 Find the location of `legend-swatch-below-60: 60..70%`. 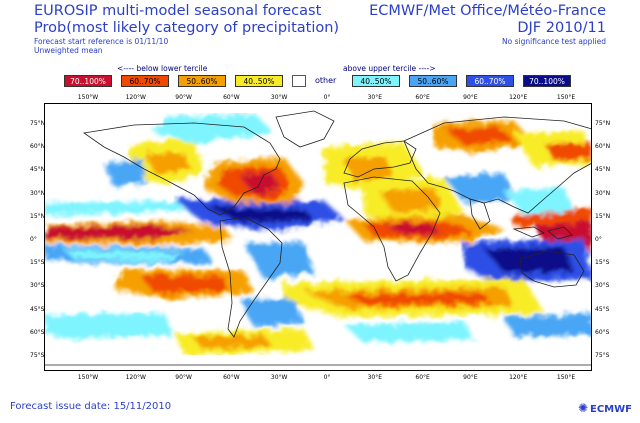

legend-swatch-below-60: 60..70% is located at coordinates (145, 81).